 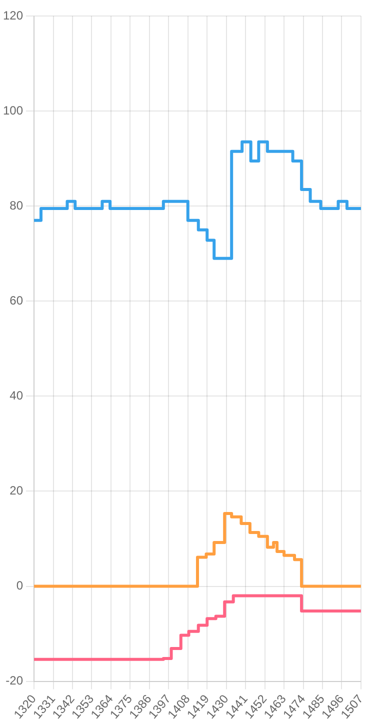 I want to click on y-tick-label: 120, so click(x=13, y=15).